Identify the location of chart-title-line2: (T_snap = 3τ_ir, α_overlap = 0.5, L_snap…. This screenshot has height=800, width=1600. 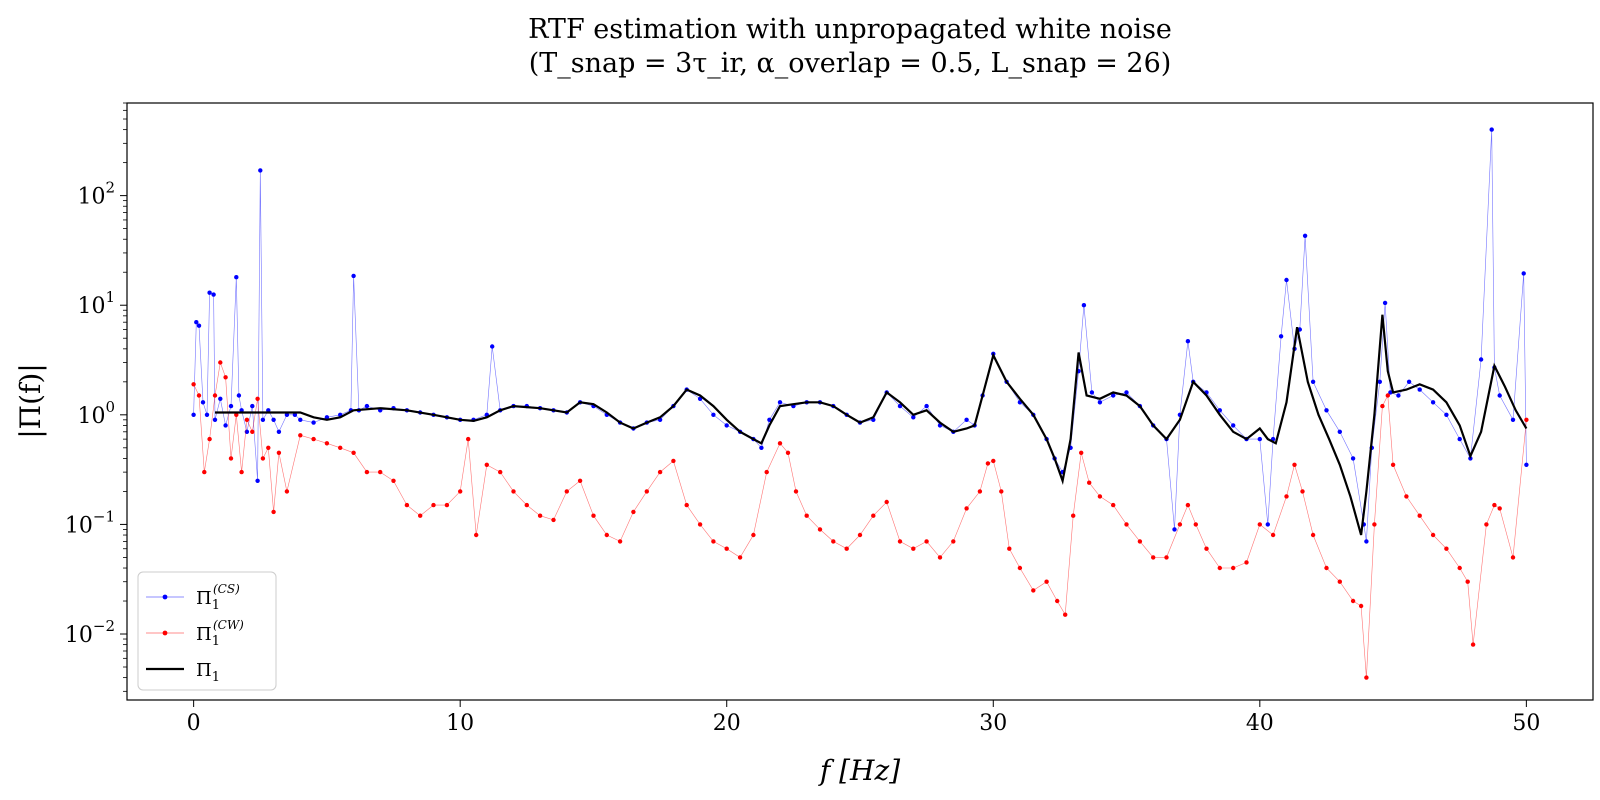
(850, 63).